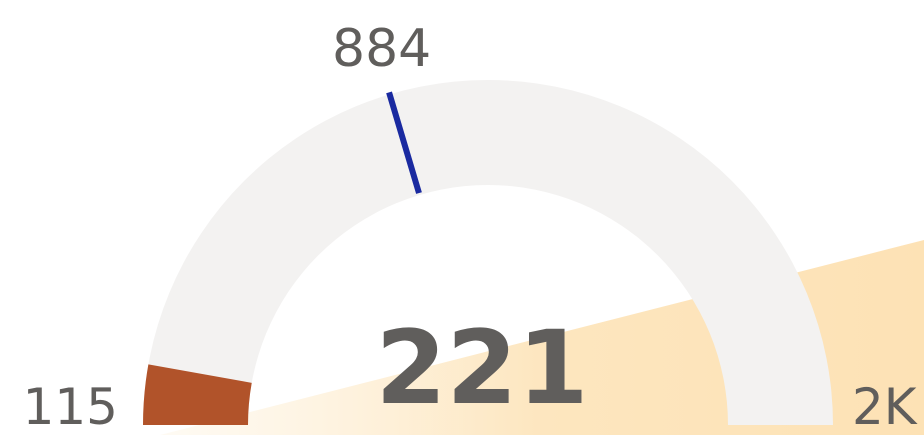 This screenshot has width=924, height=435. What do you see at coordinates (197, 394) in the screenshot?
I see `gauge-value` at bounding box center [197, 394].